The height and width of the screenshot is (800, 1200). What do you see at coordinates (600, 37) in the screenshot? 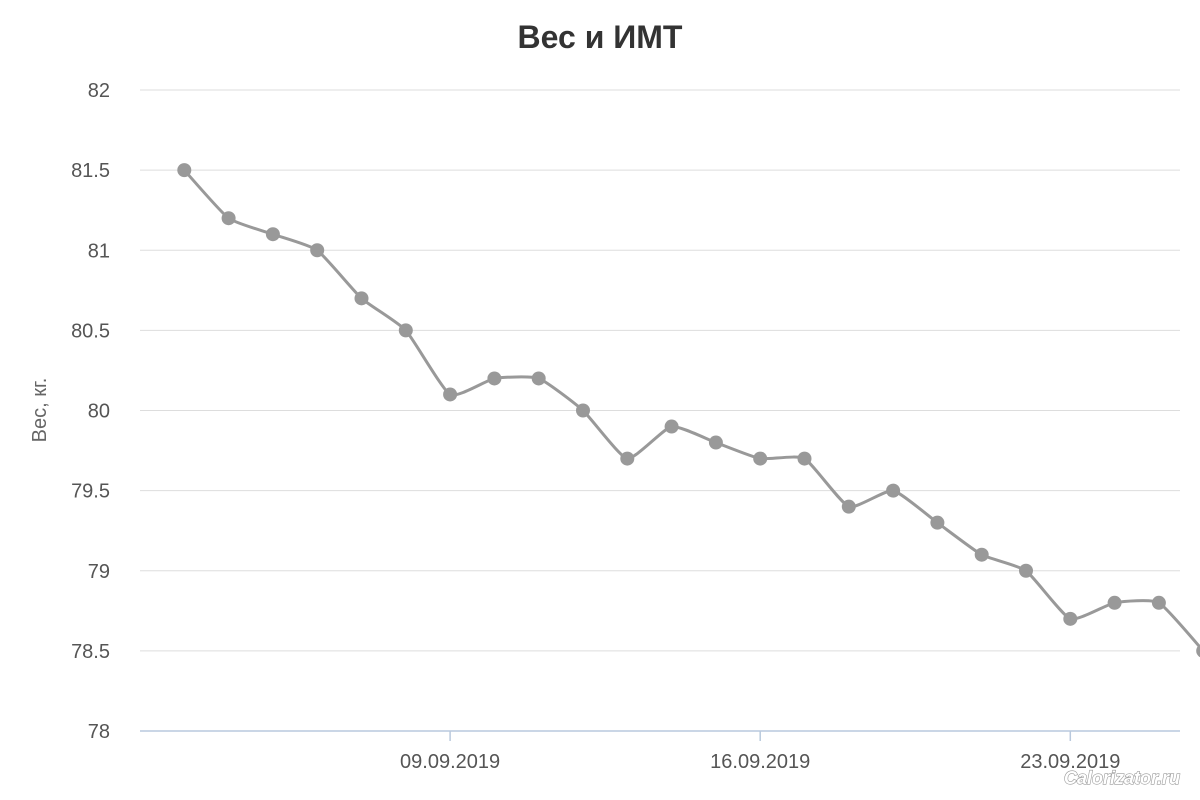
I see `chart-title: Вес и ИМТ` at bounding box center [600, 37].